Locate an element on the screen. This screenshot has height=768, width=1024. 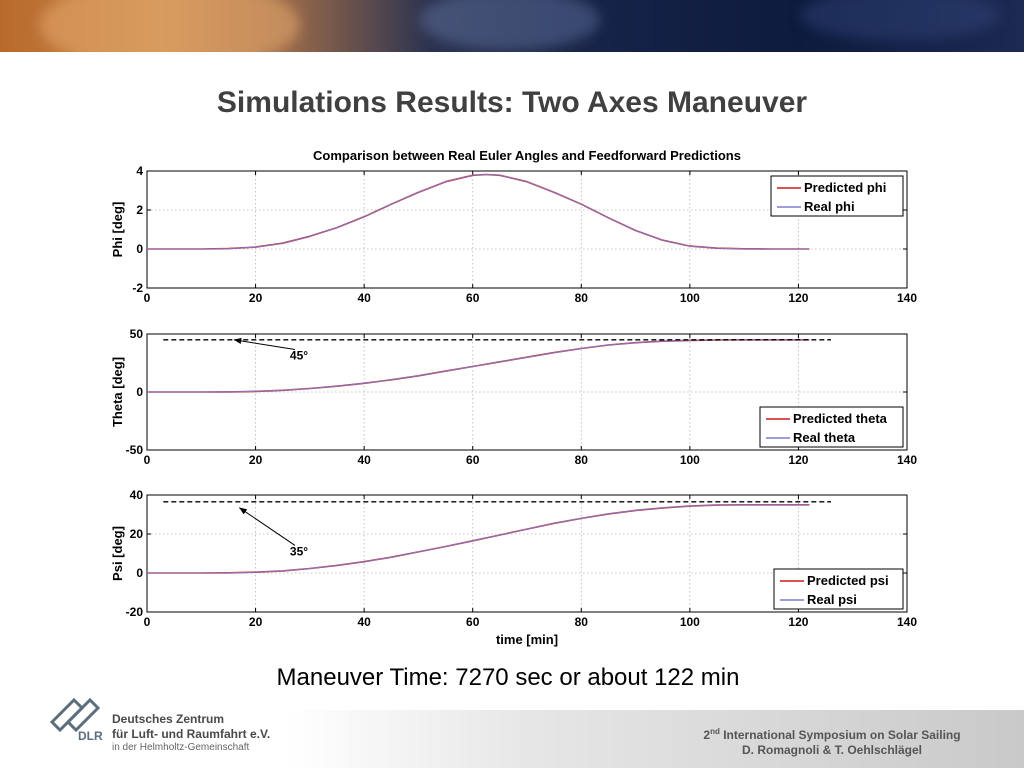
footer-bar is located at coordinates (512, 739).